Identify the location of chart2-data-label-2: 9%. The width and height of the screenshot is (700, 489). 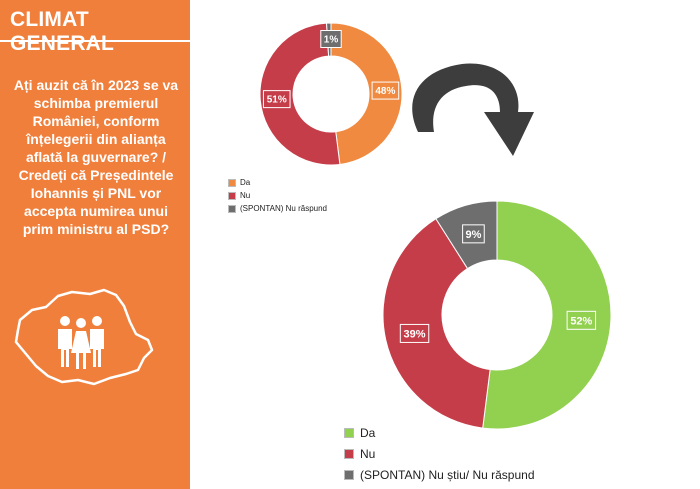
(473, 235).